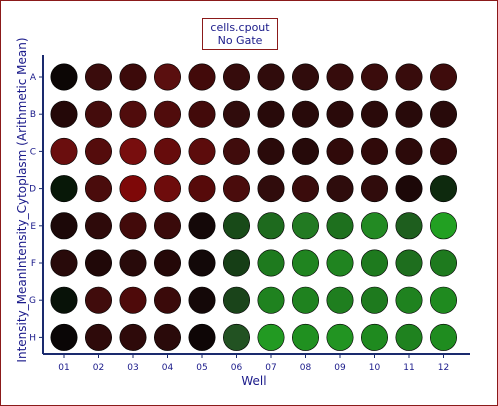  What do you see at coordinates (237, 226) in the screenshot?
I see `well-E06` at bounding box center [237, 226].